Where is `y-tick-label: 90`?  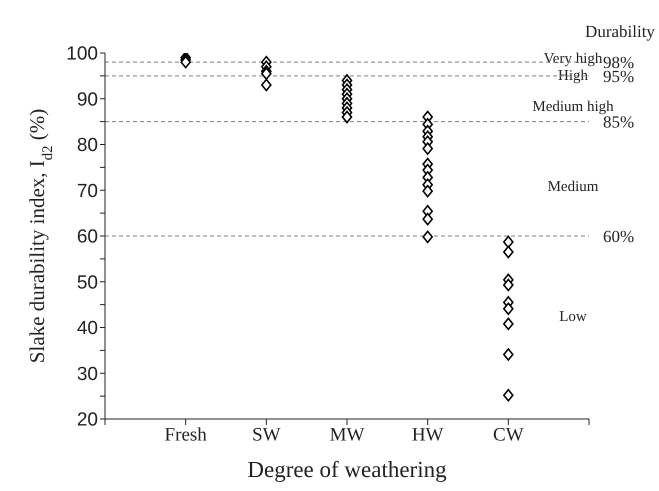
y-tick-label: 90 is located at coordinates (87, 99).